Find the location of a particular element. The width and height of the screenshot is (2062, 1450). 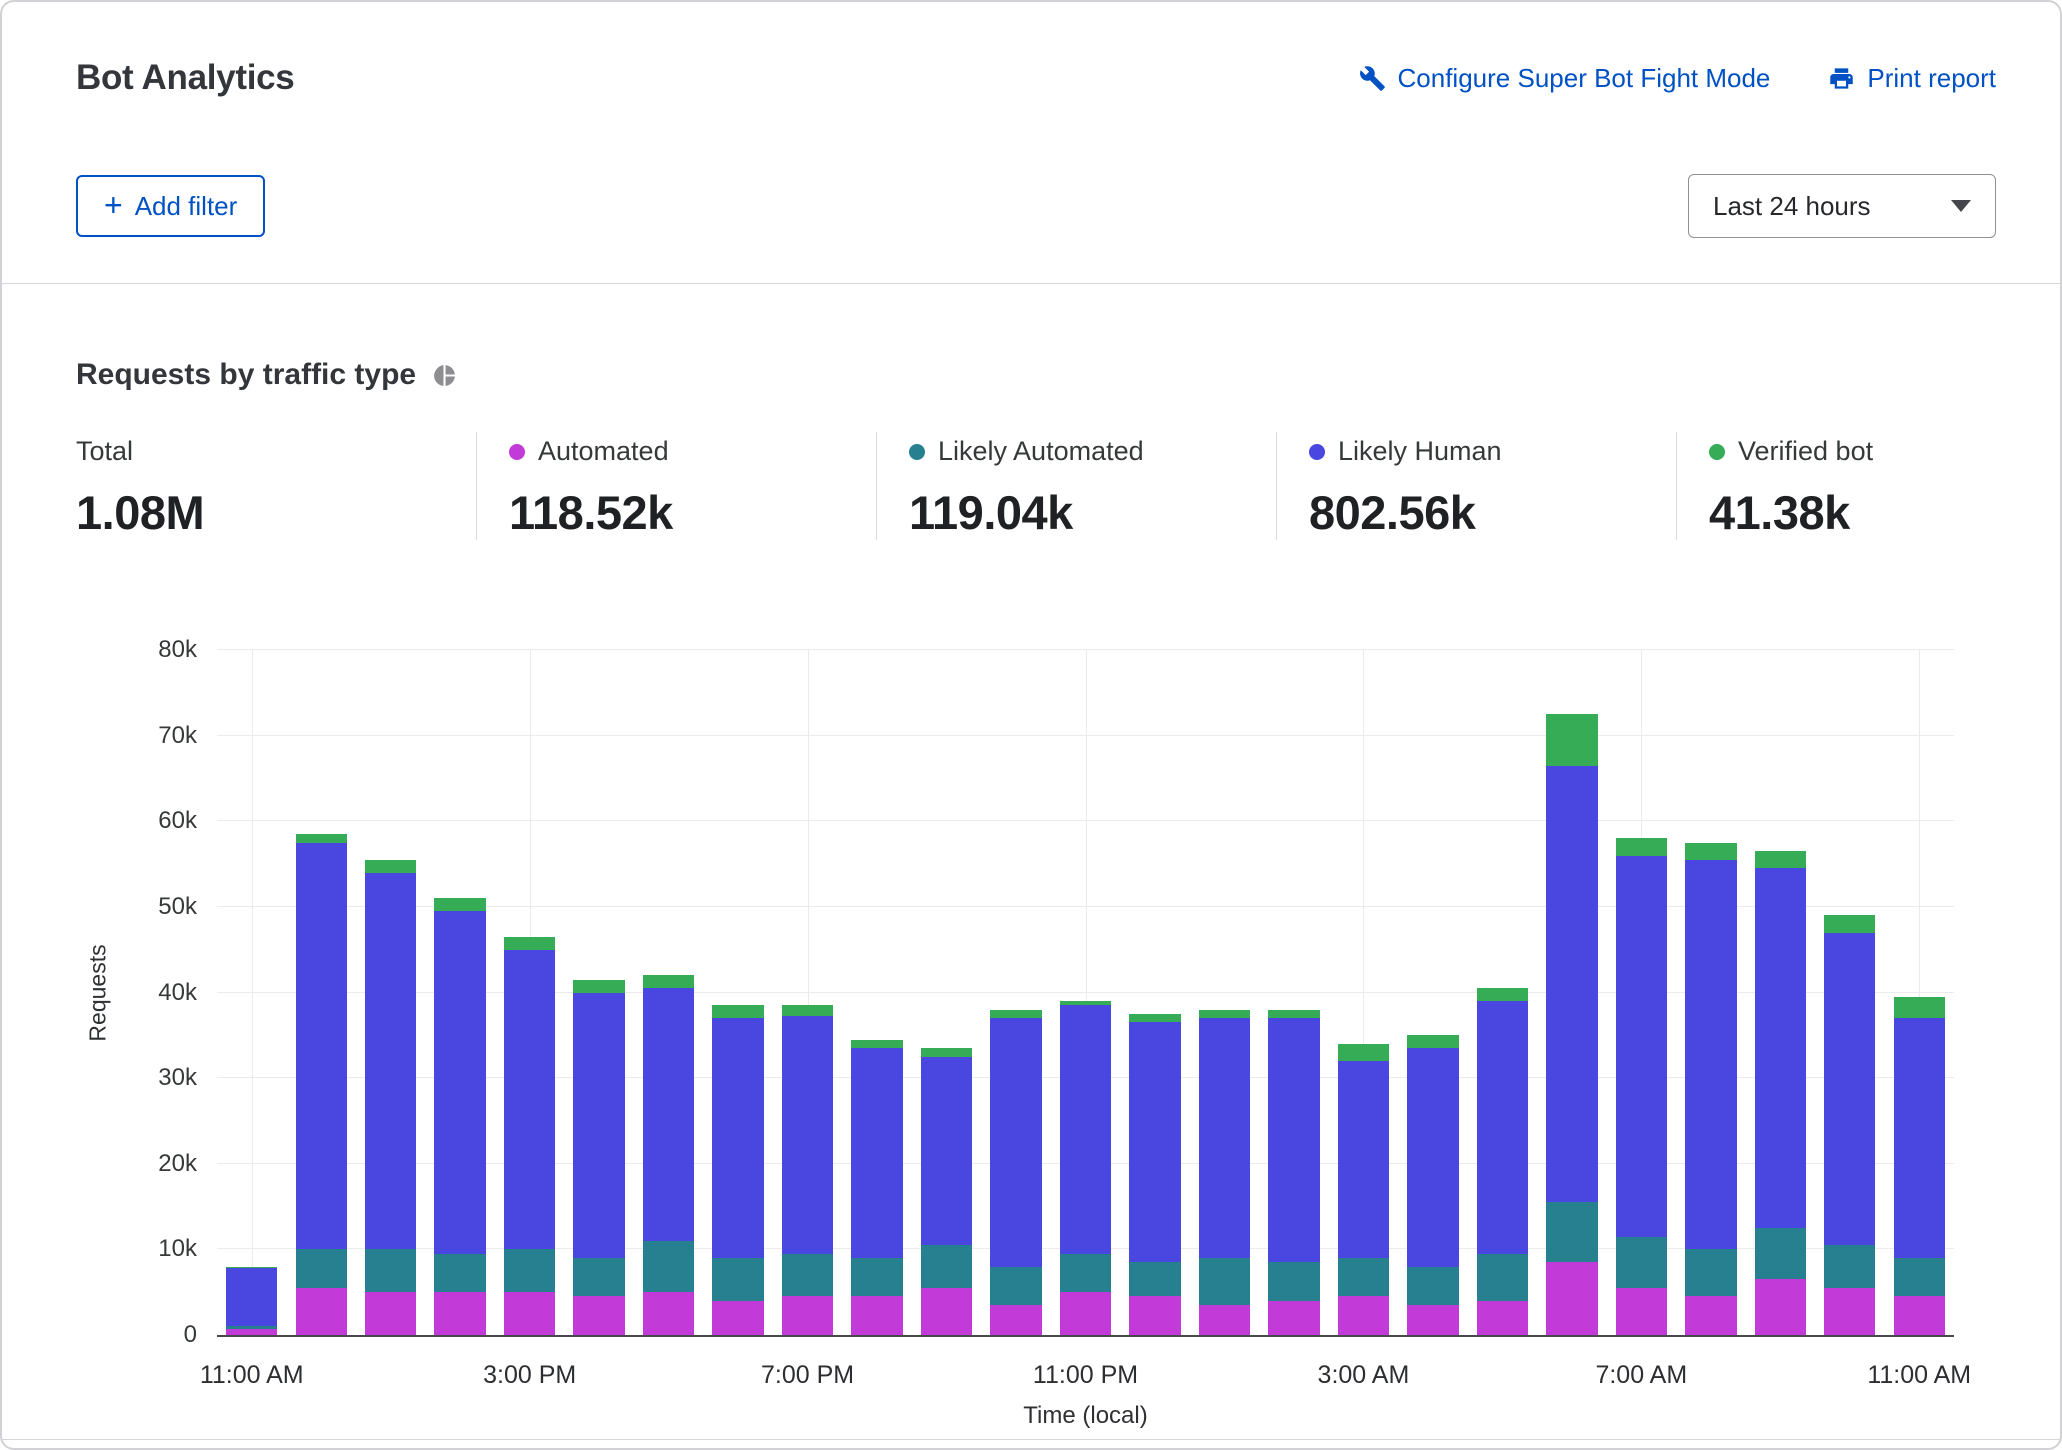

bar-2-00-am is located at coordinates (1293, 992).